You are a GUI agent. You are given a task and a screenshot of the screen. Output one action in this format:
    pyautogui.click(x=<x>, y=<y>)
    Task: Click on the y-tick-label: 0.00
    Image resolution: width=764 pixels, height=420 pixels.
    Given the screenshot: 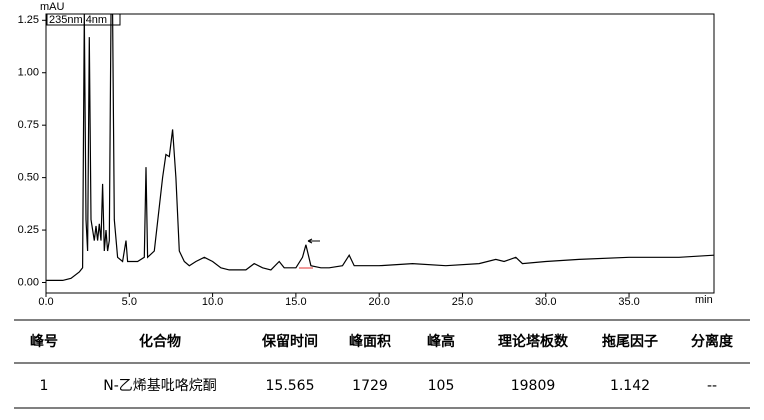 What is the action you would take?
    pyautogui.click(x=28, y=282)
    